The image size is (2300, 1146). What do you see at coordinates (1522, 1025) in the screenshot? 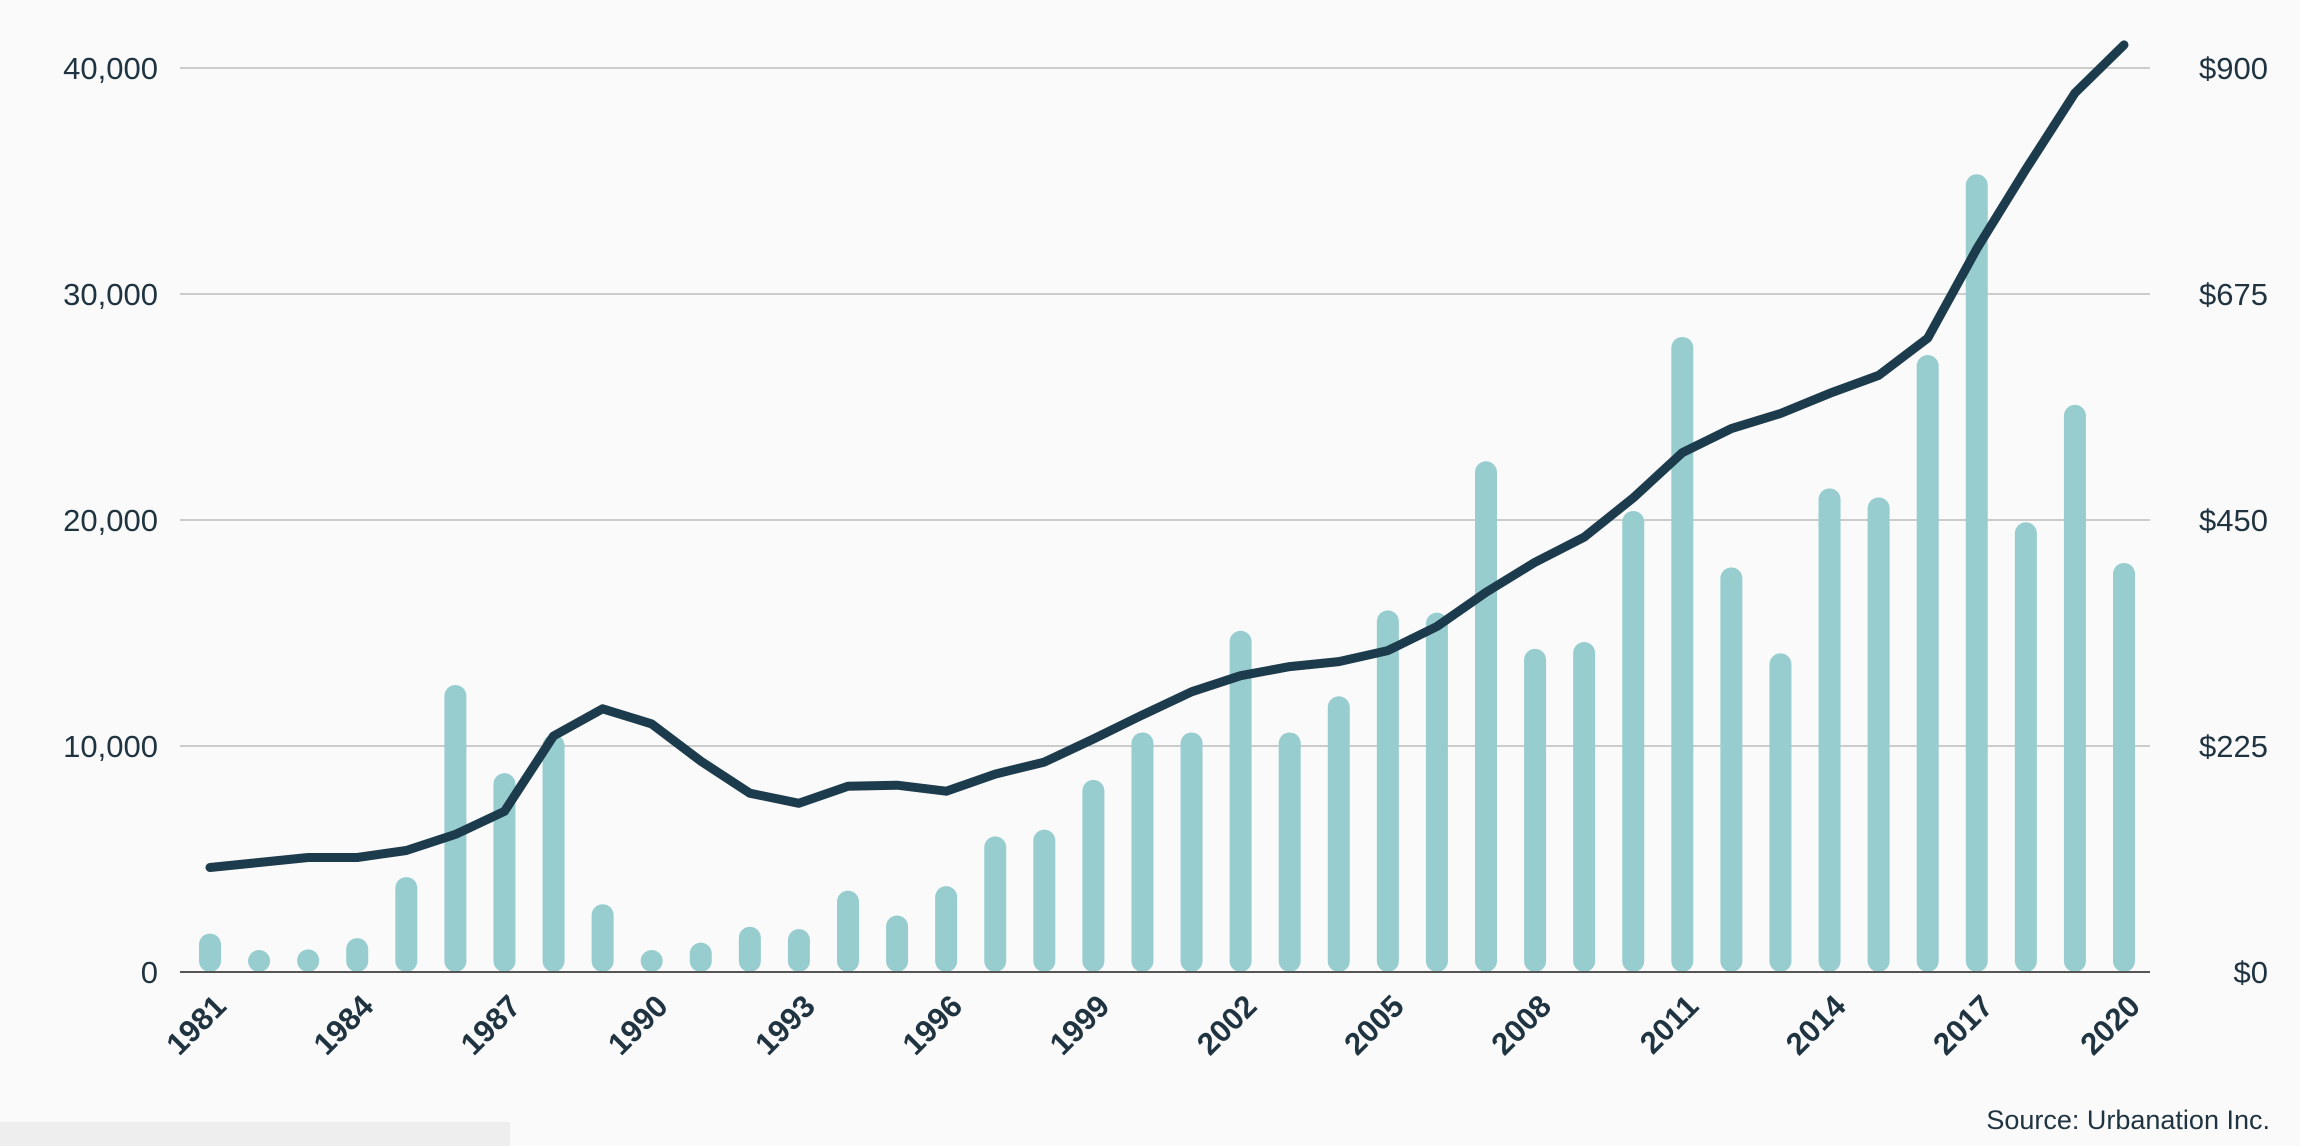
I see `x-axis-tick-label: 2008` at bounding box center [1522, 1025].